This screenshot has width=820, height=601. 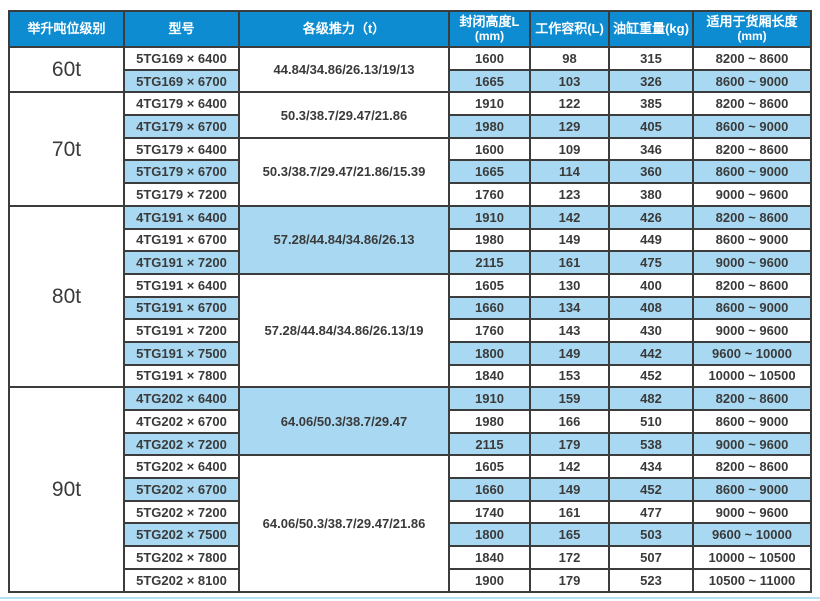 I want to click on header-cell-model: 型号, so click(x=181, y=29).